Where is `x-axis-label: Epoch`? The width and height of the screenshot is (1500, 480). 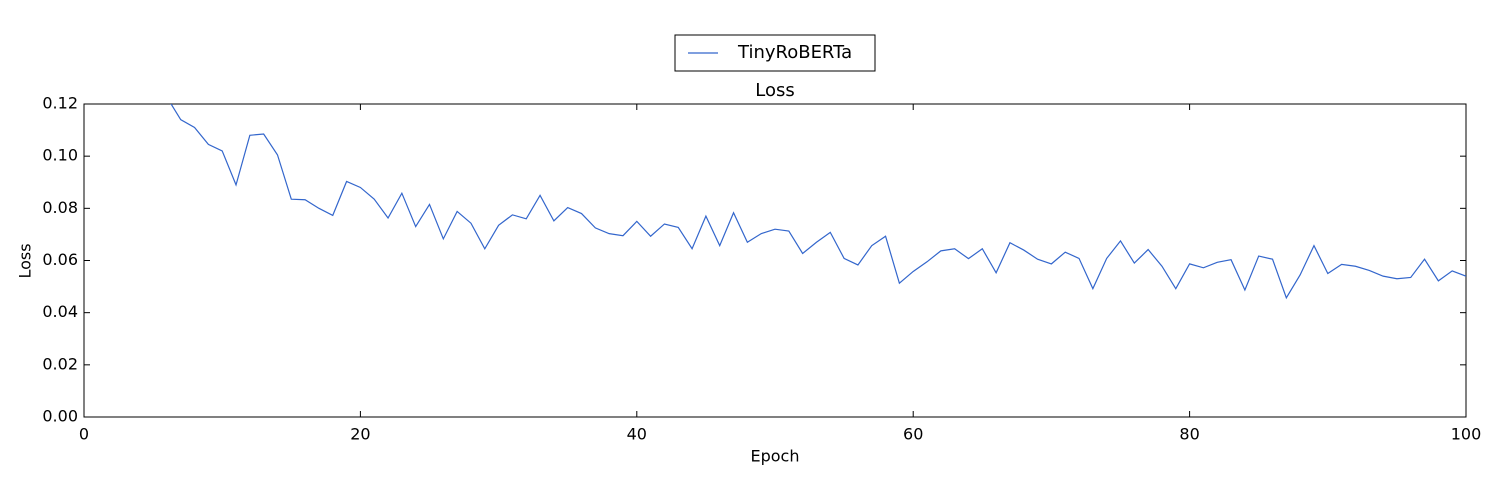
x-axis-label: Epoch is located at coordinates (775, 456).